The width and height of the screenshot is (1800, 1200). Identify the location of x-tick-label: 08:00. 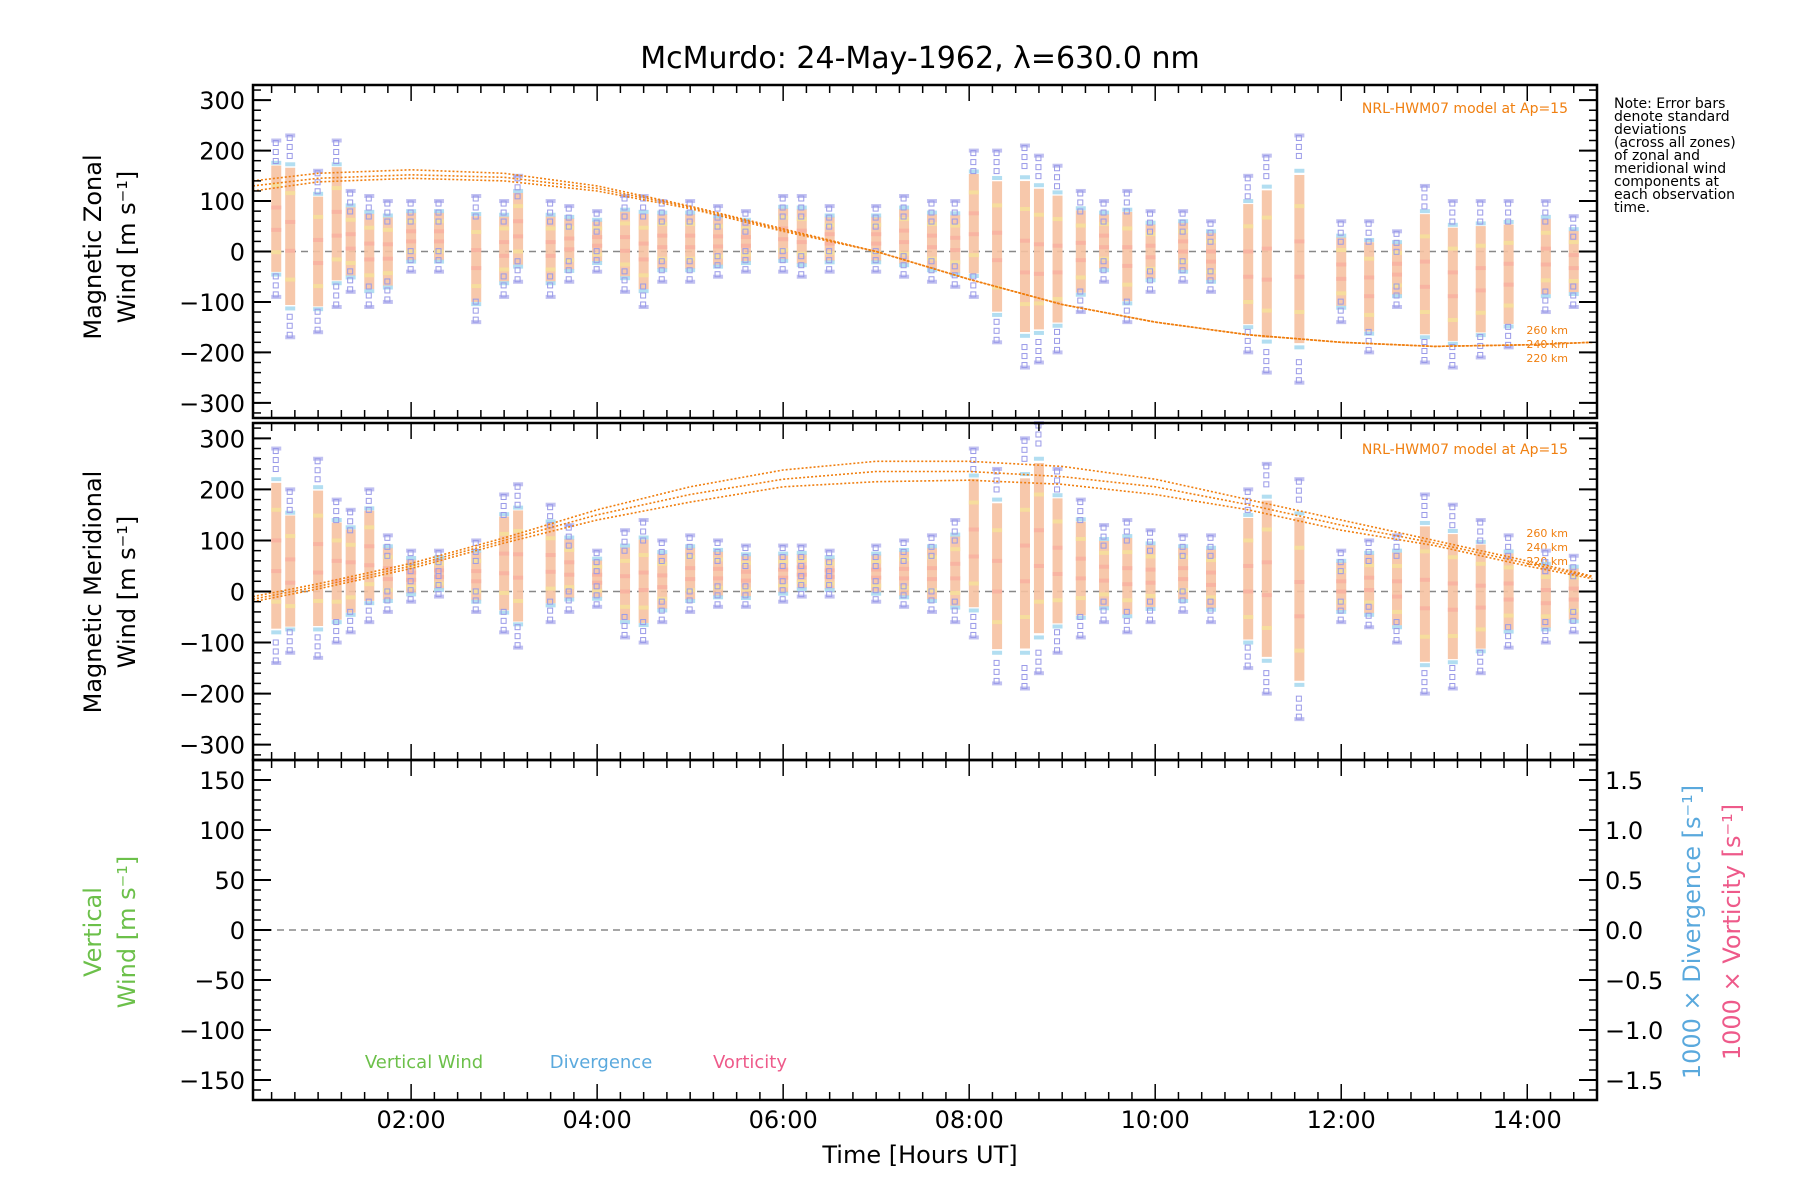
(969, 1120).